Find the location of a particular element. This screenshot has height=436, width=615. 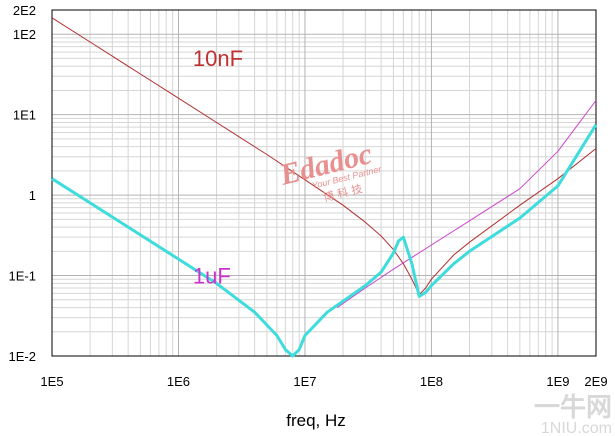

corner-logo: 一牛网 is located at coordinates (573, 407).